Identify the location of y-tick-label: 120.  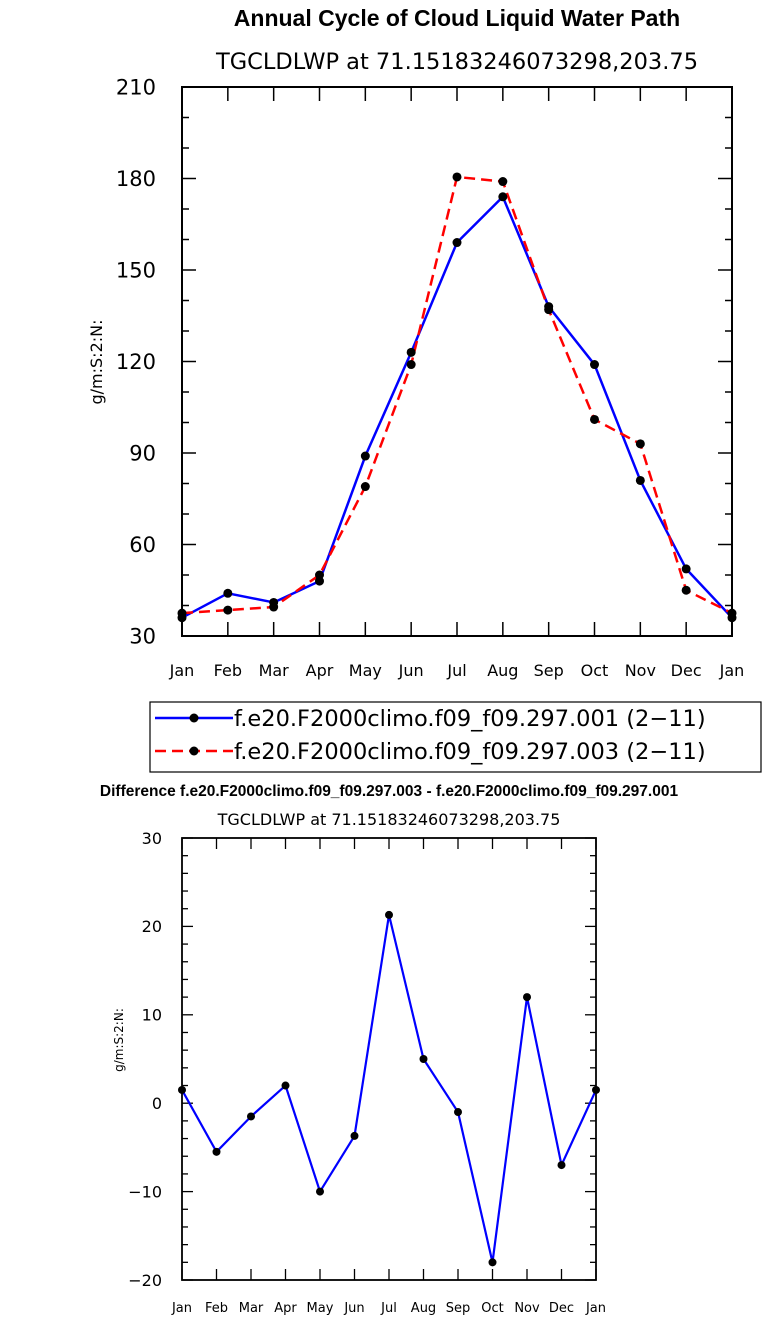
(136, 362).